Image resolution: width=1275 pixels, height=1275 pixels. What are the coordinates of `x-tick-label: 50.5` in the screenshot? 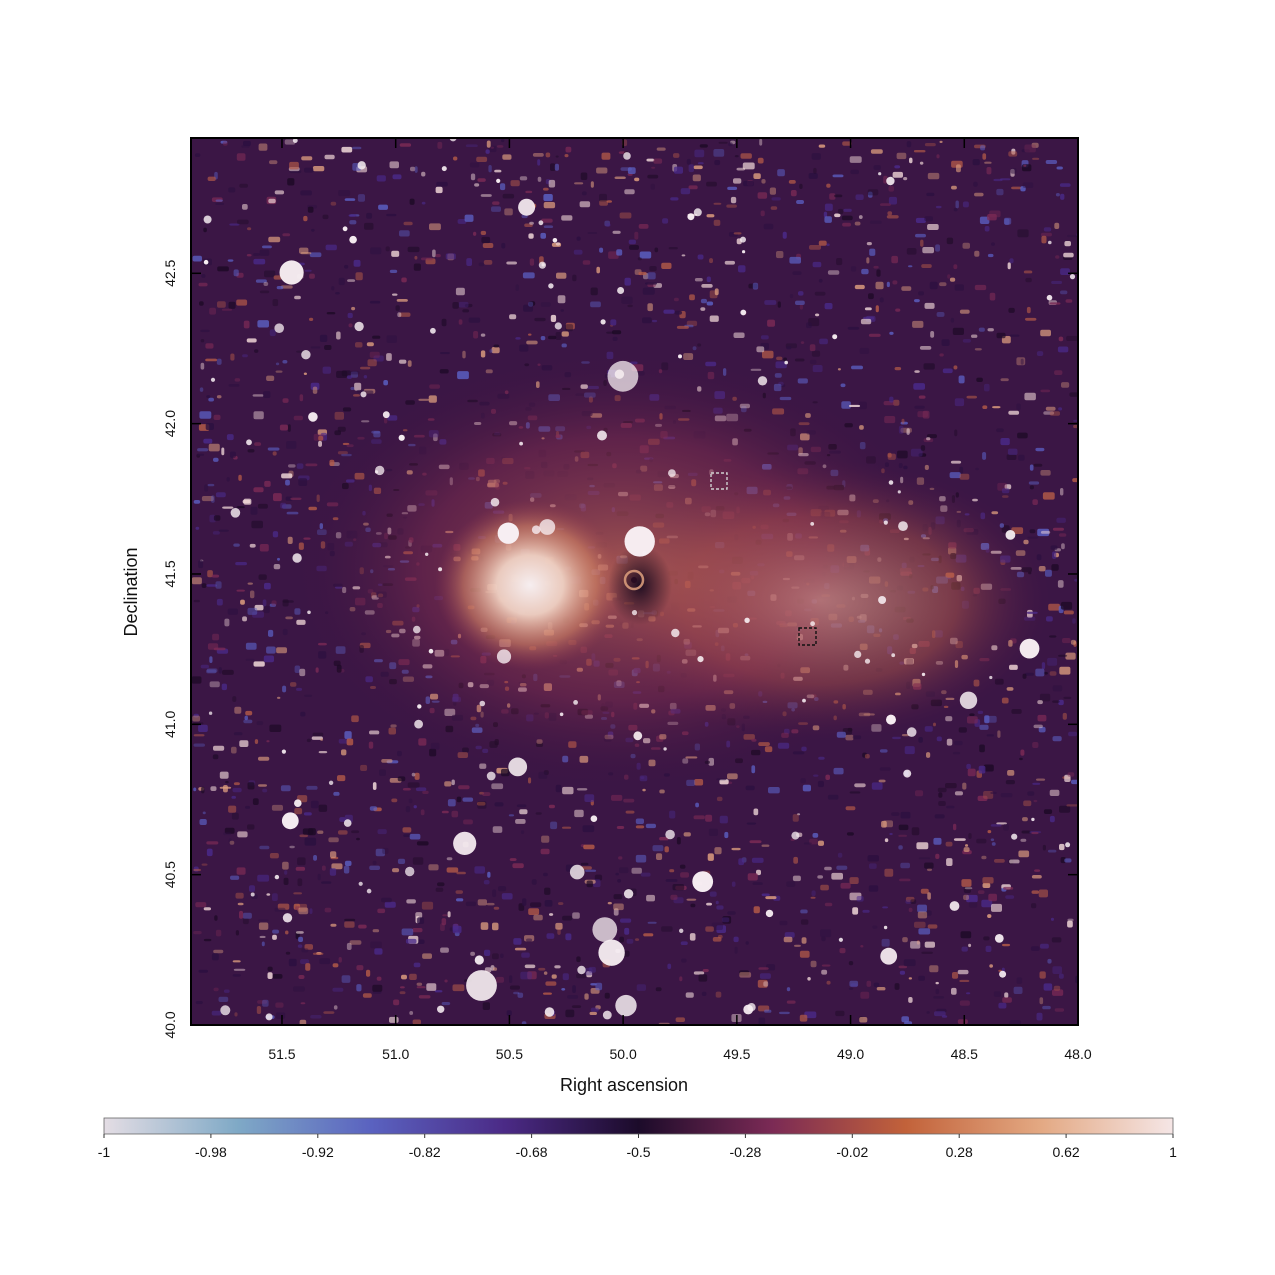 It's located at (509, 1054).